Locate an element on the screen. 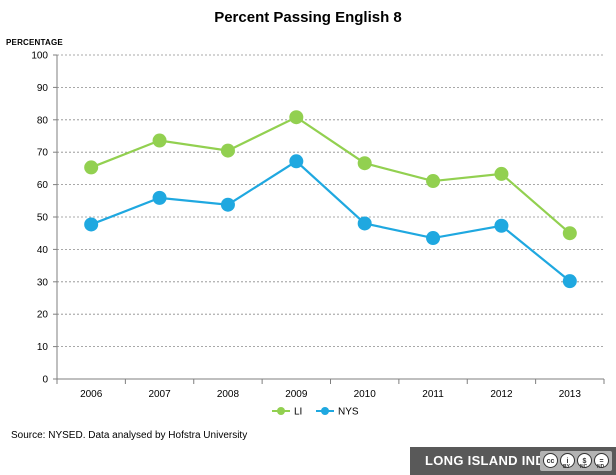 Image resolution: width=616 pixels, height=475 pixels. y-tick-label: 50 is located at coordinates (43, 218).